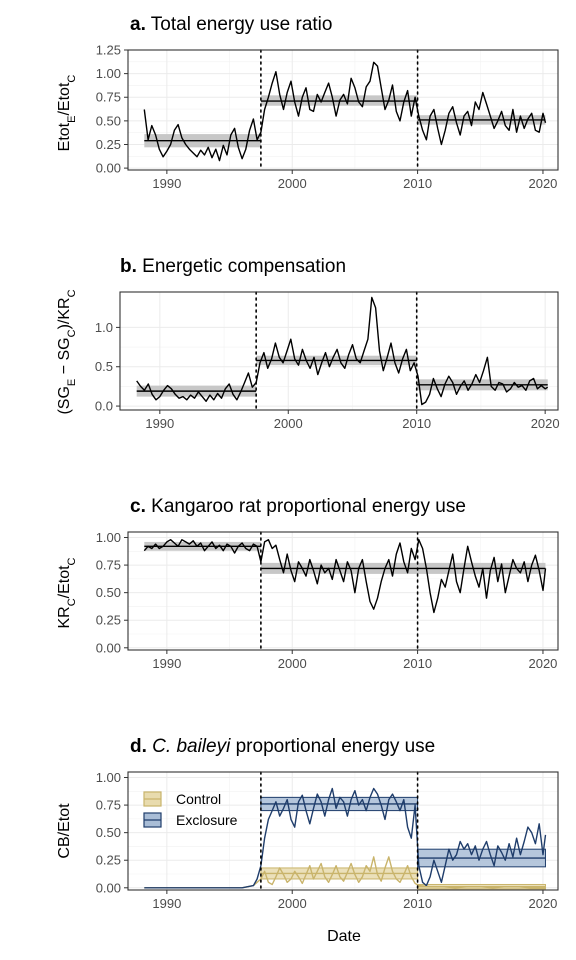  Describe the element at coordinates (128, 266) in the screenshot. I see `panel-b-letter: b.` at that location.